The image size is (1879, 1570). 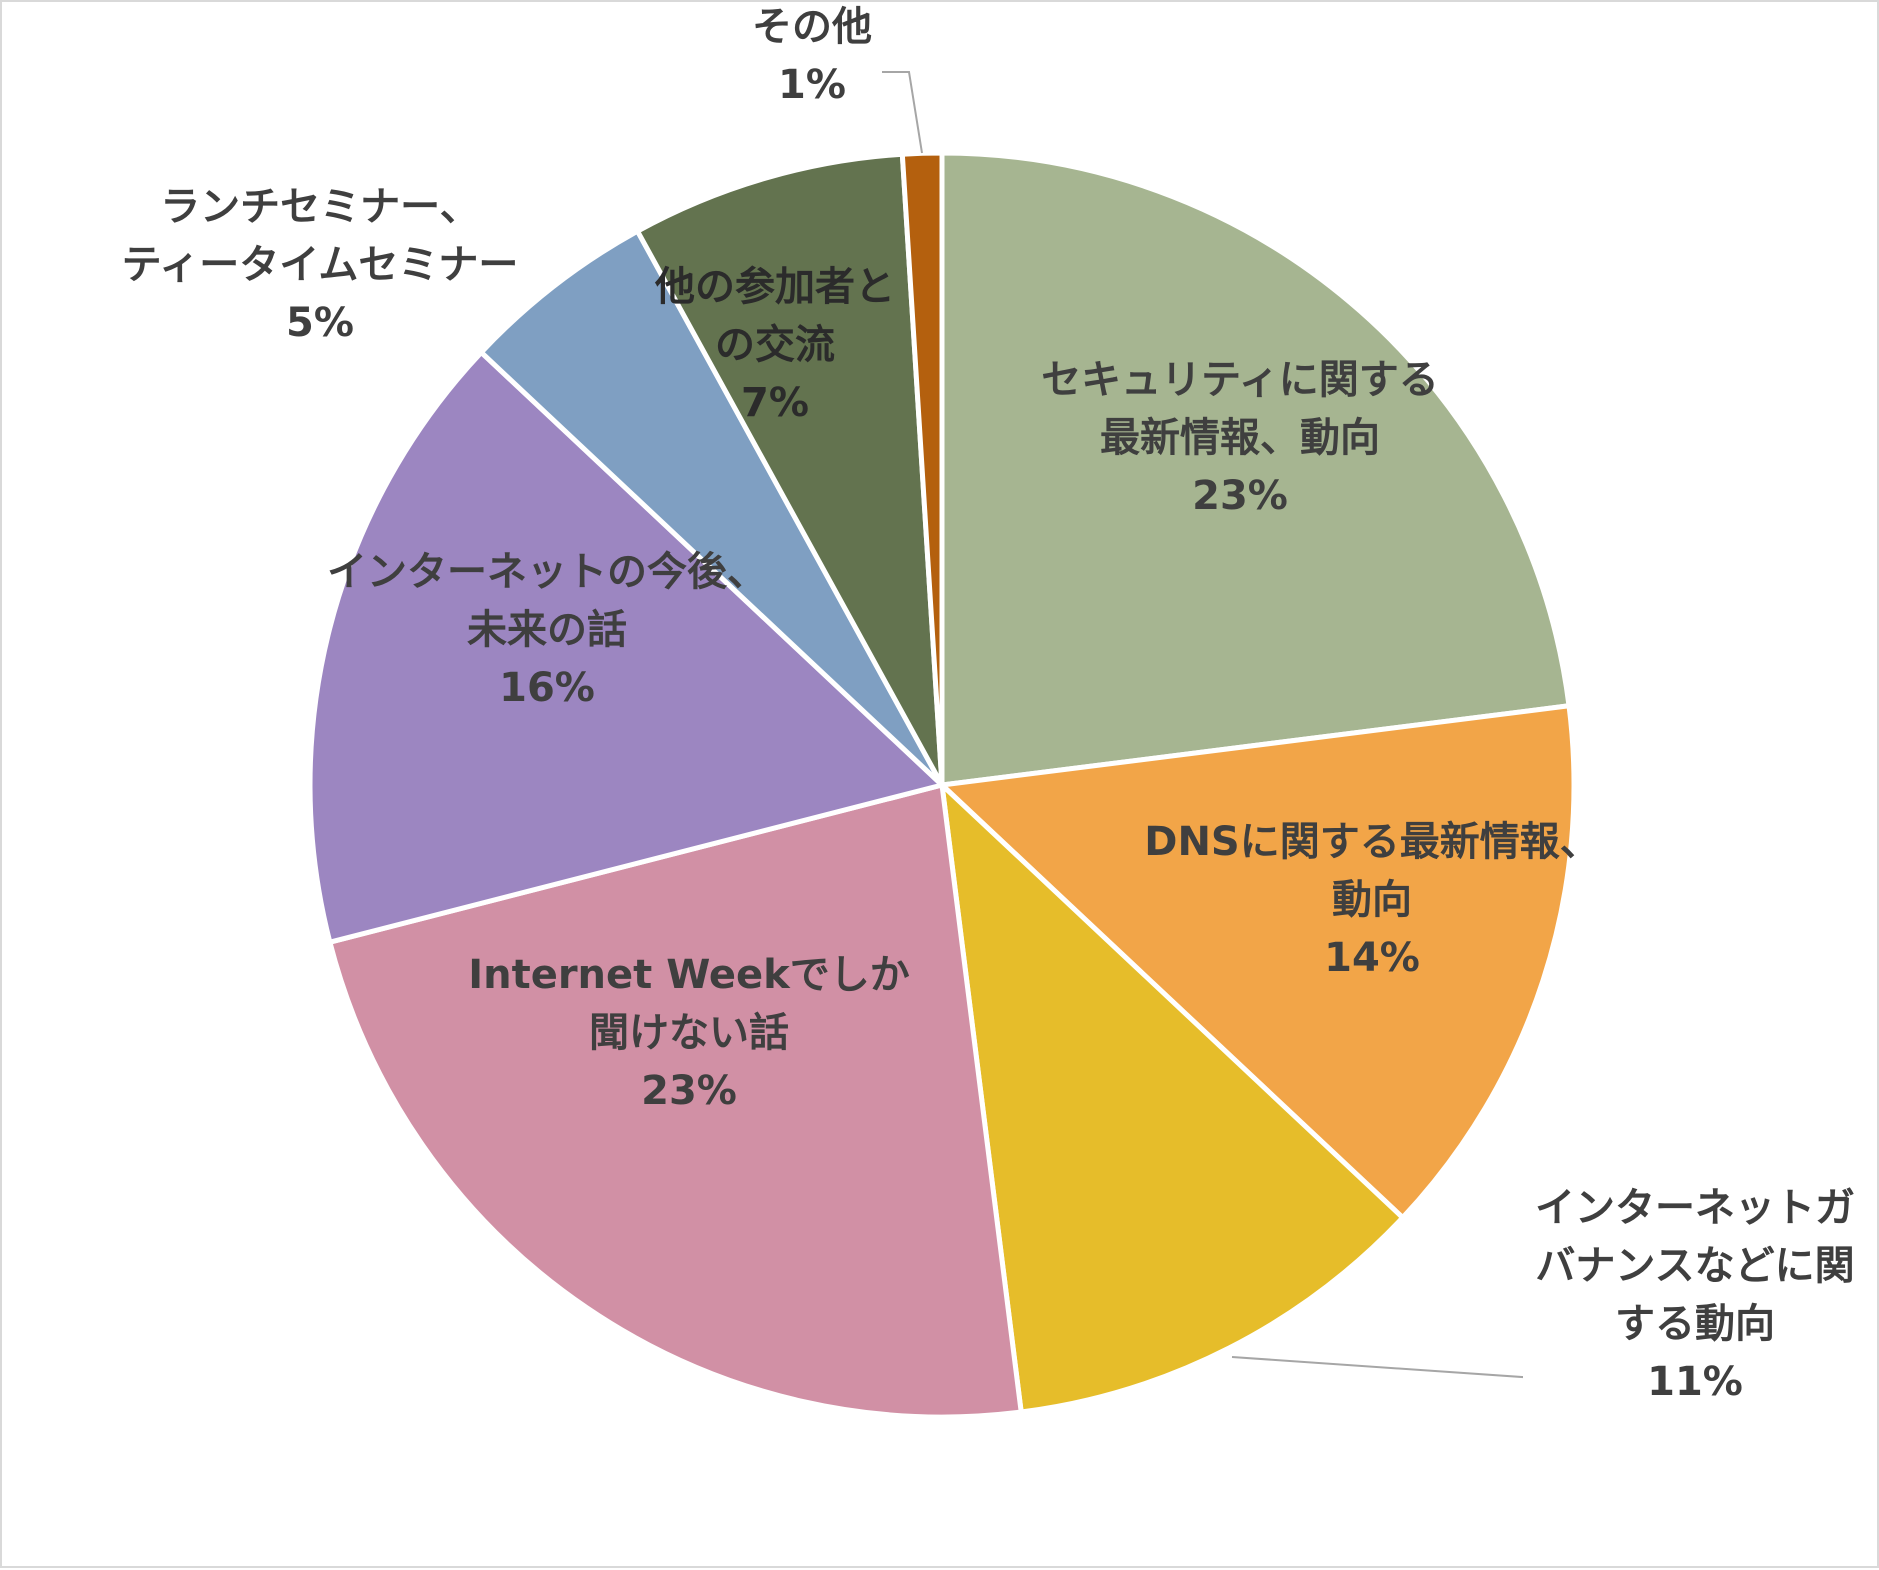 I want to click on slice-label-4: インターネットの今後、未来の話 16%, so click(x=547, y=630).